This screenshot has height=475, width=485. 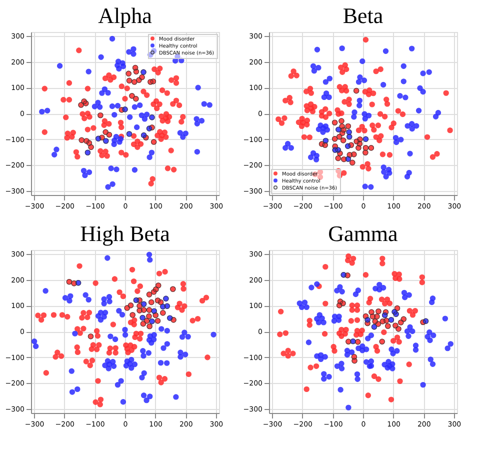 I want to click on chart-title: Gamma, so click(x=363, y=233).